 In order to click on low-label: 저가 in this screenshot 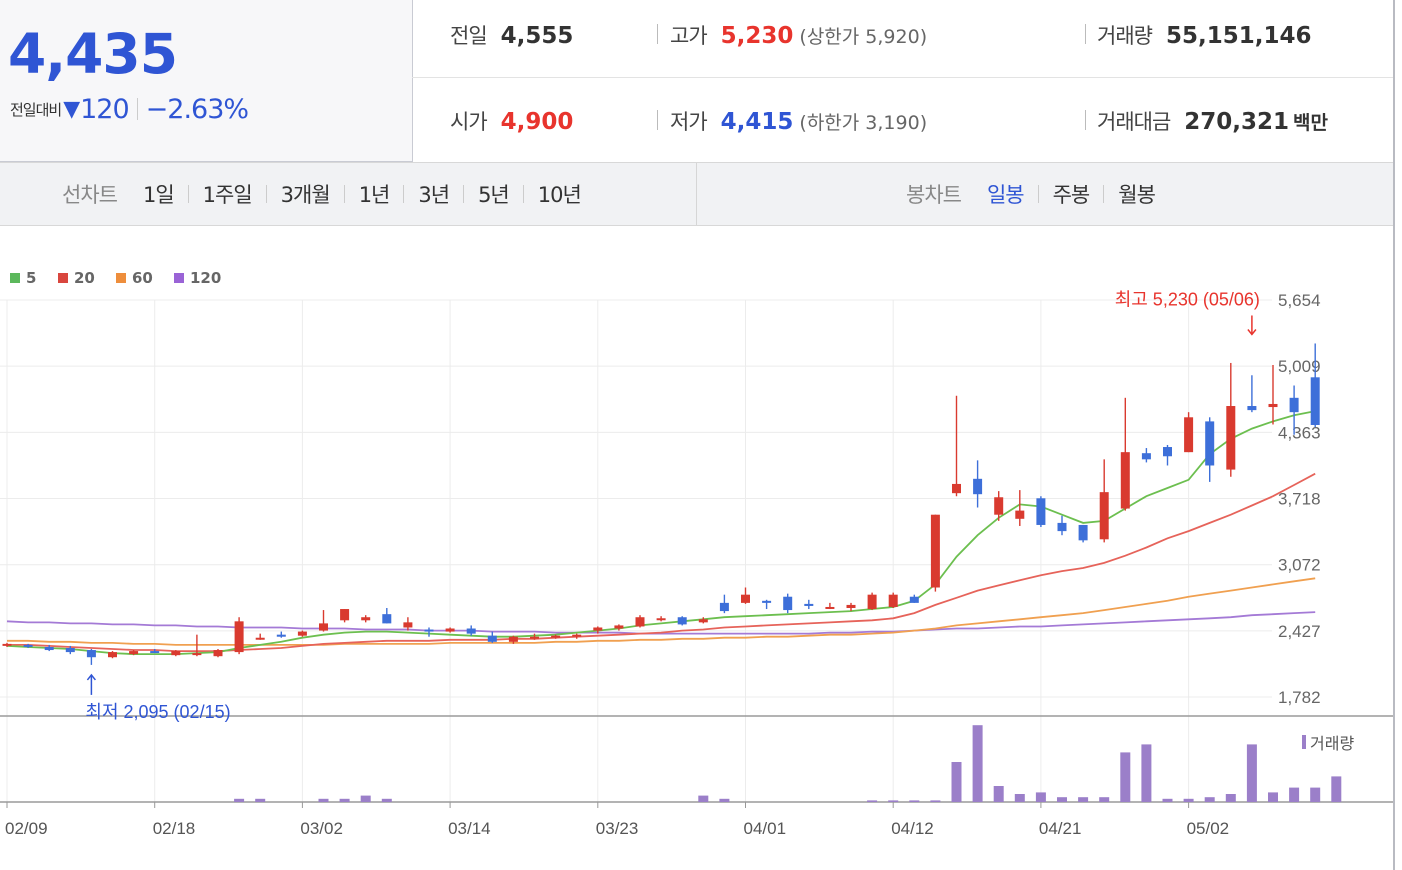, I will do `click(689, 122)`.